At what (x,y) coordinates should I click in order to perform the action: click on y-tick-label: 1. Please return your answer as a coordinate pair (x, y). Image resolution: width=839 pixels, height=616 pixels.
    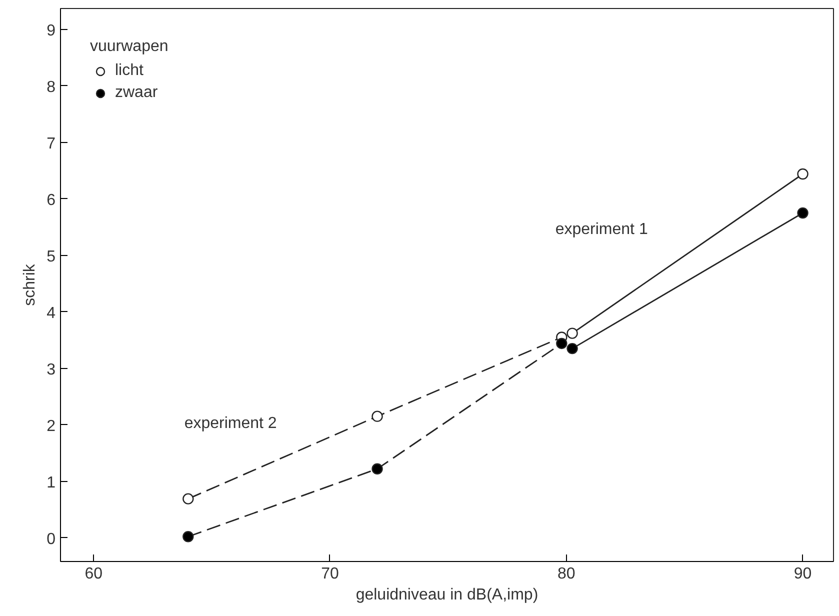
    Looking at the image, I should click on (51, 483).